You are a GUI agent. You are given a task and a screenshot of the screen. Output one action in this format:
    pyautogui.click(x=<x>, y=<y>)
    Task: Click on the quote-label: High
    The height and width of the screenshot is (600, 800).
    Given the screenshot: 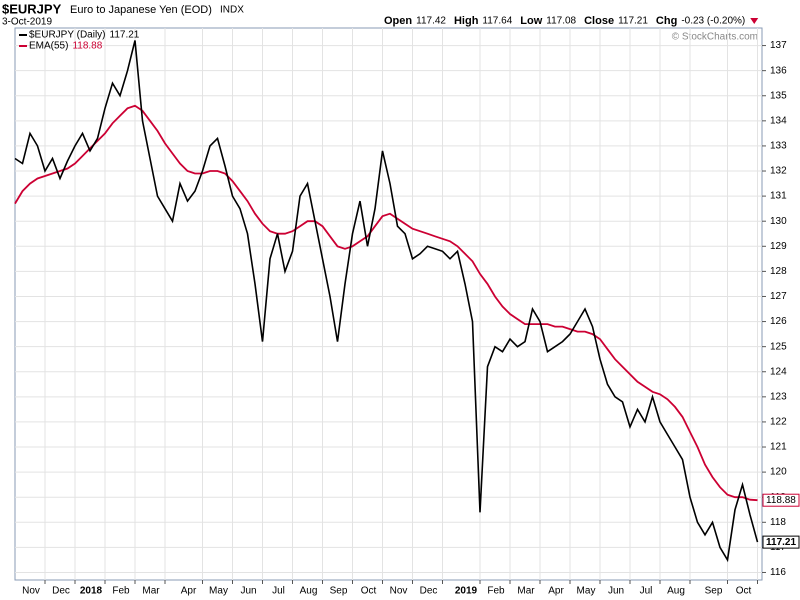 What is the action you would take?
    pyautogui.click(x=466, y=21)
    